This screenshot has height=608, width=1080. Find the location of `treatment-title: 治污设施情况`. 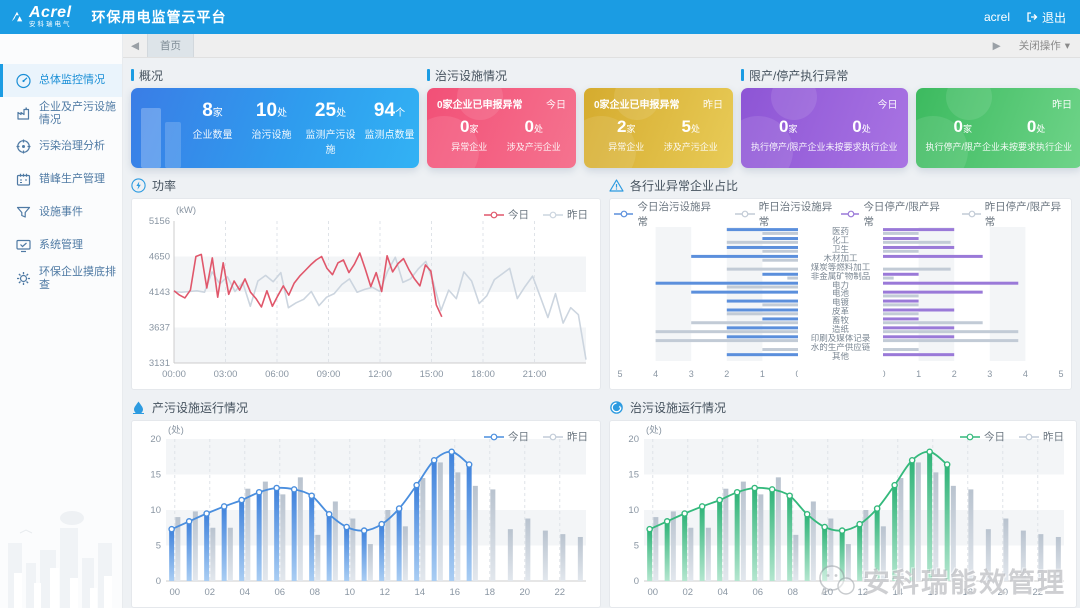

treatment-title: 治污设施情况 is located at coordinates (471, 75).